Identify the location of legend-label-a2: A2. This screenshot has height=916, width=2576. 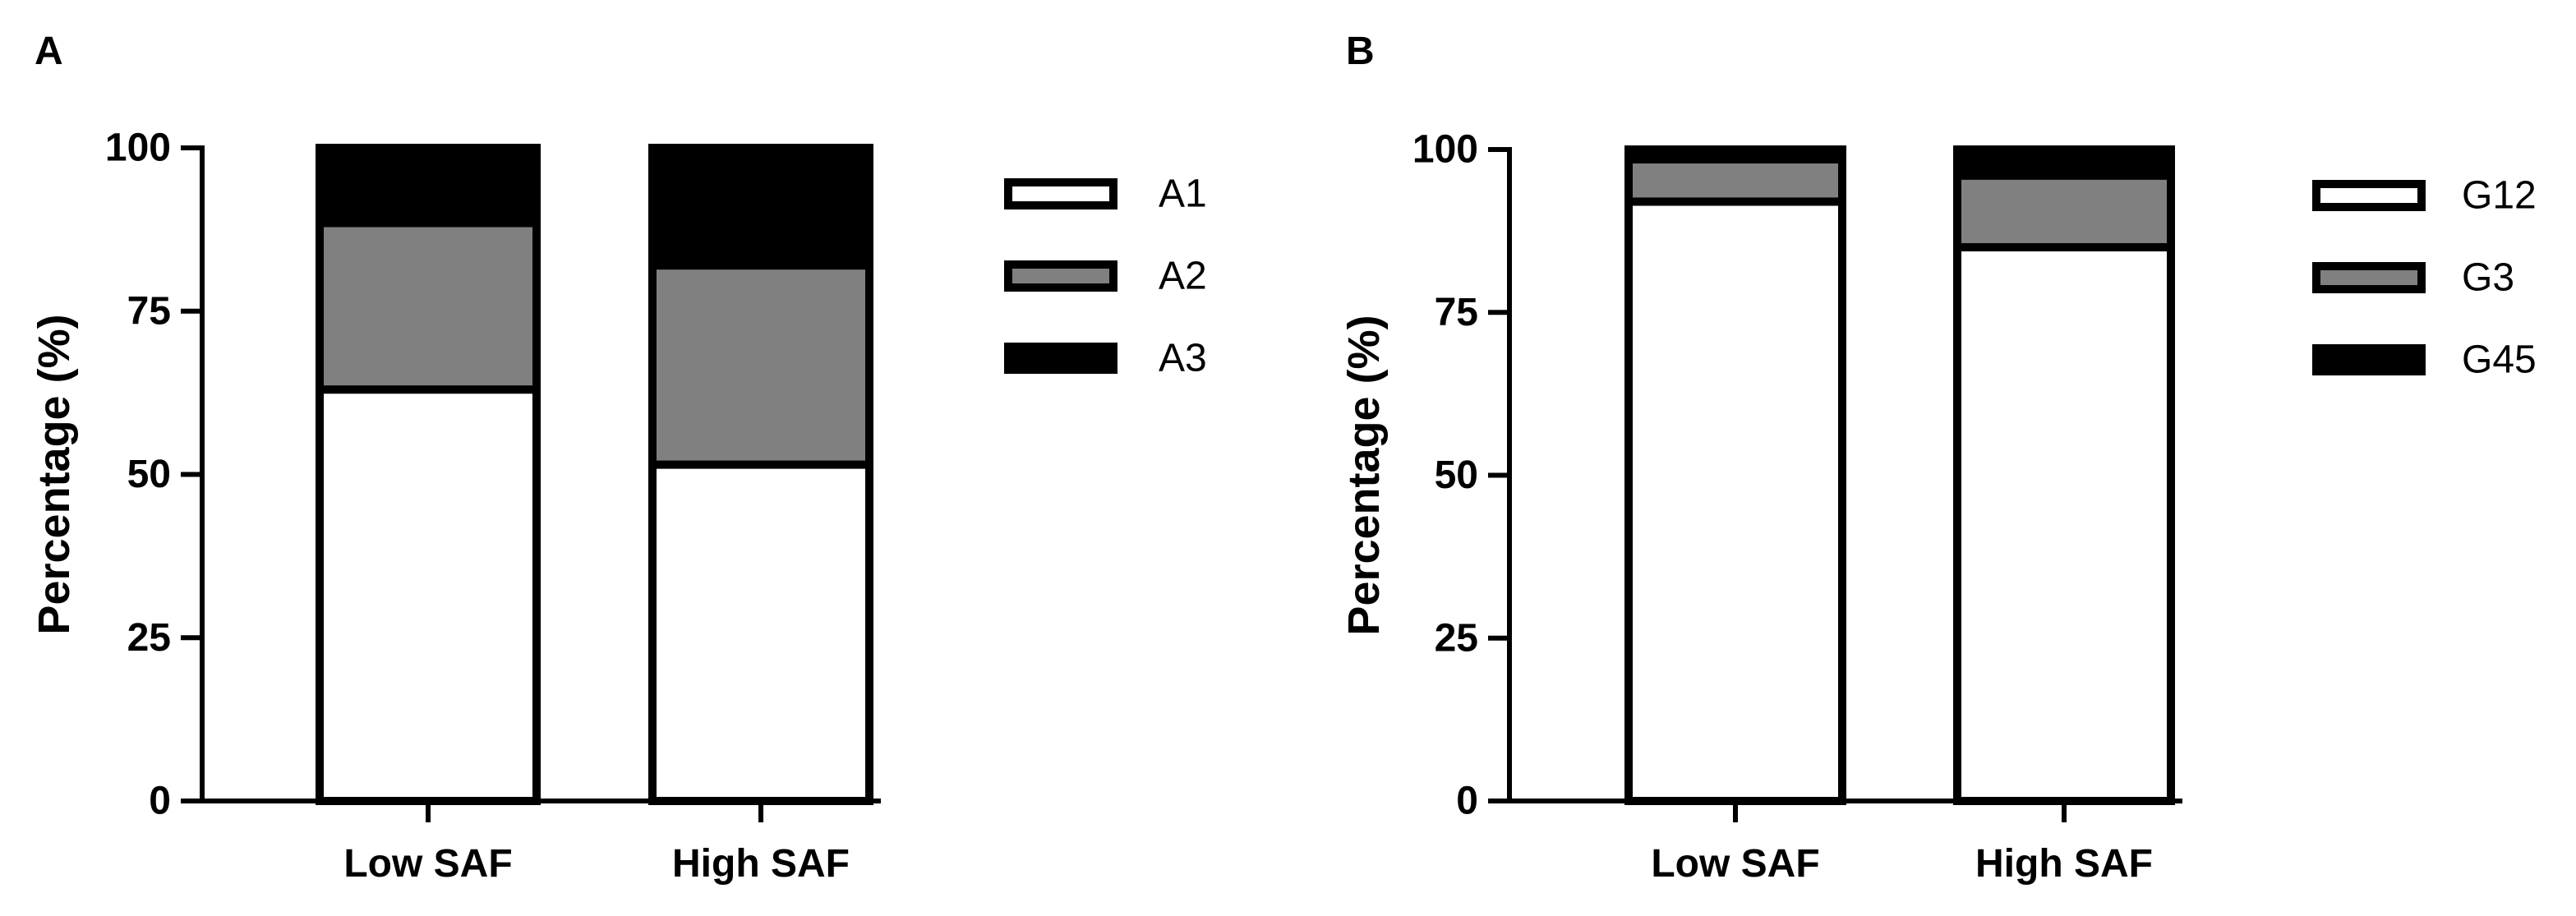
(1183, 276).